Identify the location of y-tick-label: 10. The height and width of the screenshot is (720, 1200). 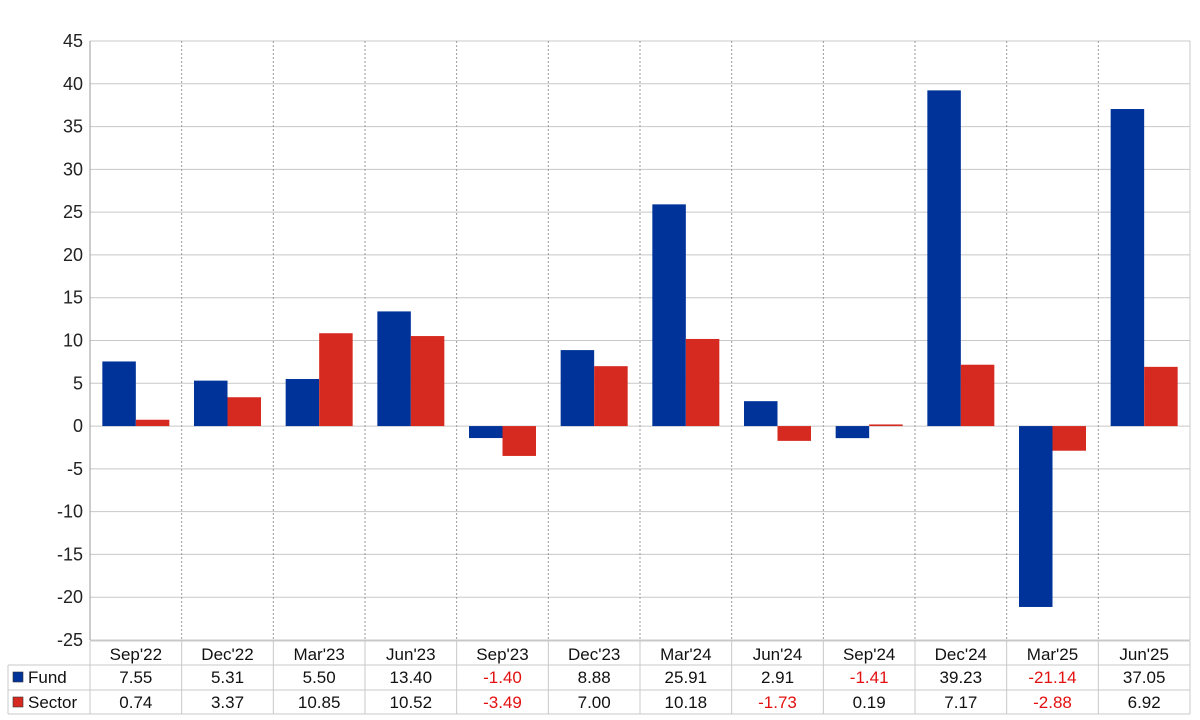
(73, 341).